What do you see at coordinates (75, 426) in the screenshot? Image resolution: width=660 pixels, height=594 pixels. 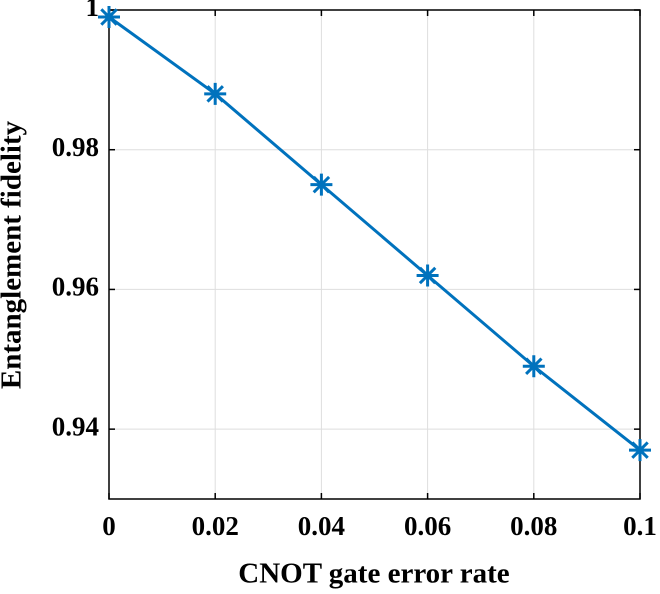 I see `y-tick-label: 0.94` at bounding box center [75, 426].